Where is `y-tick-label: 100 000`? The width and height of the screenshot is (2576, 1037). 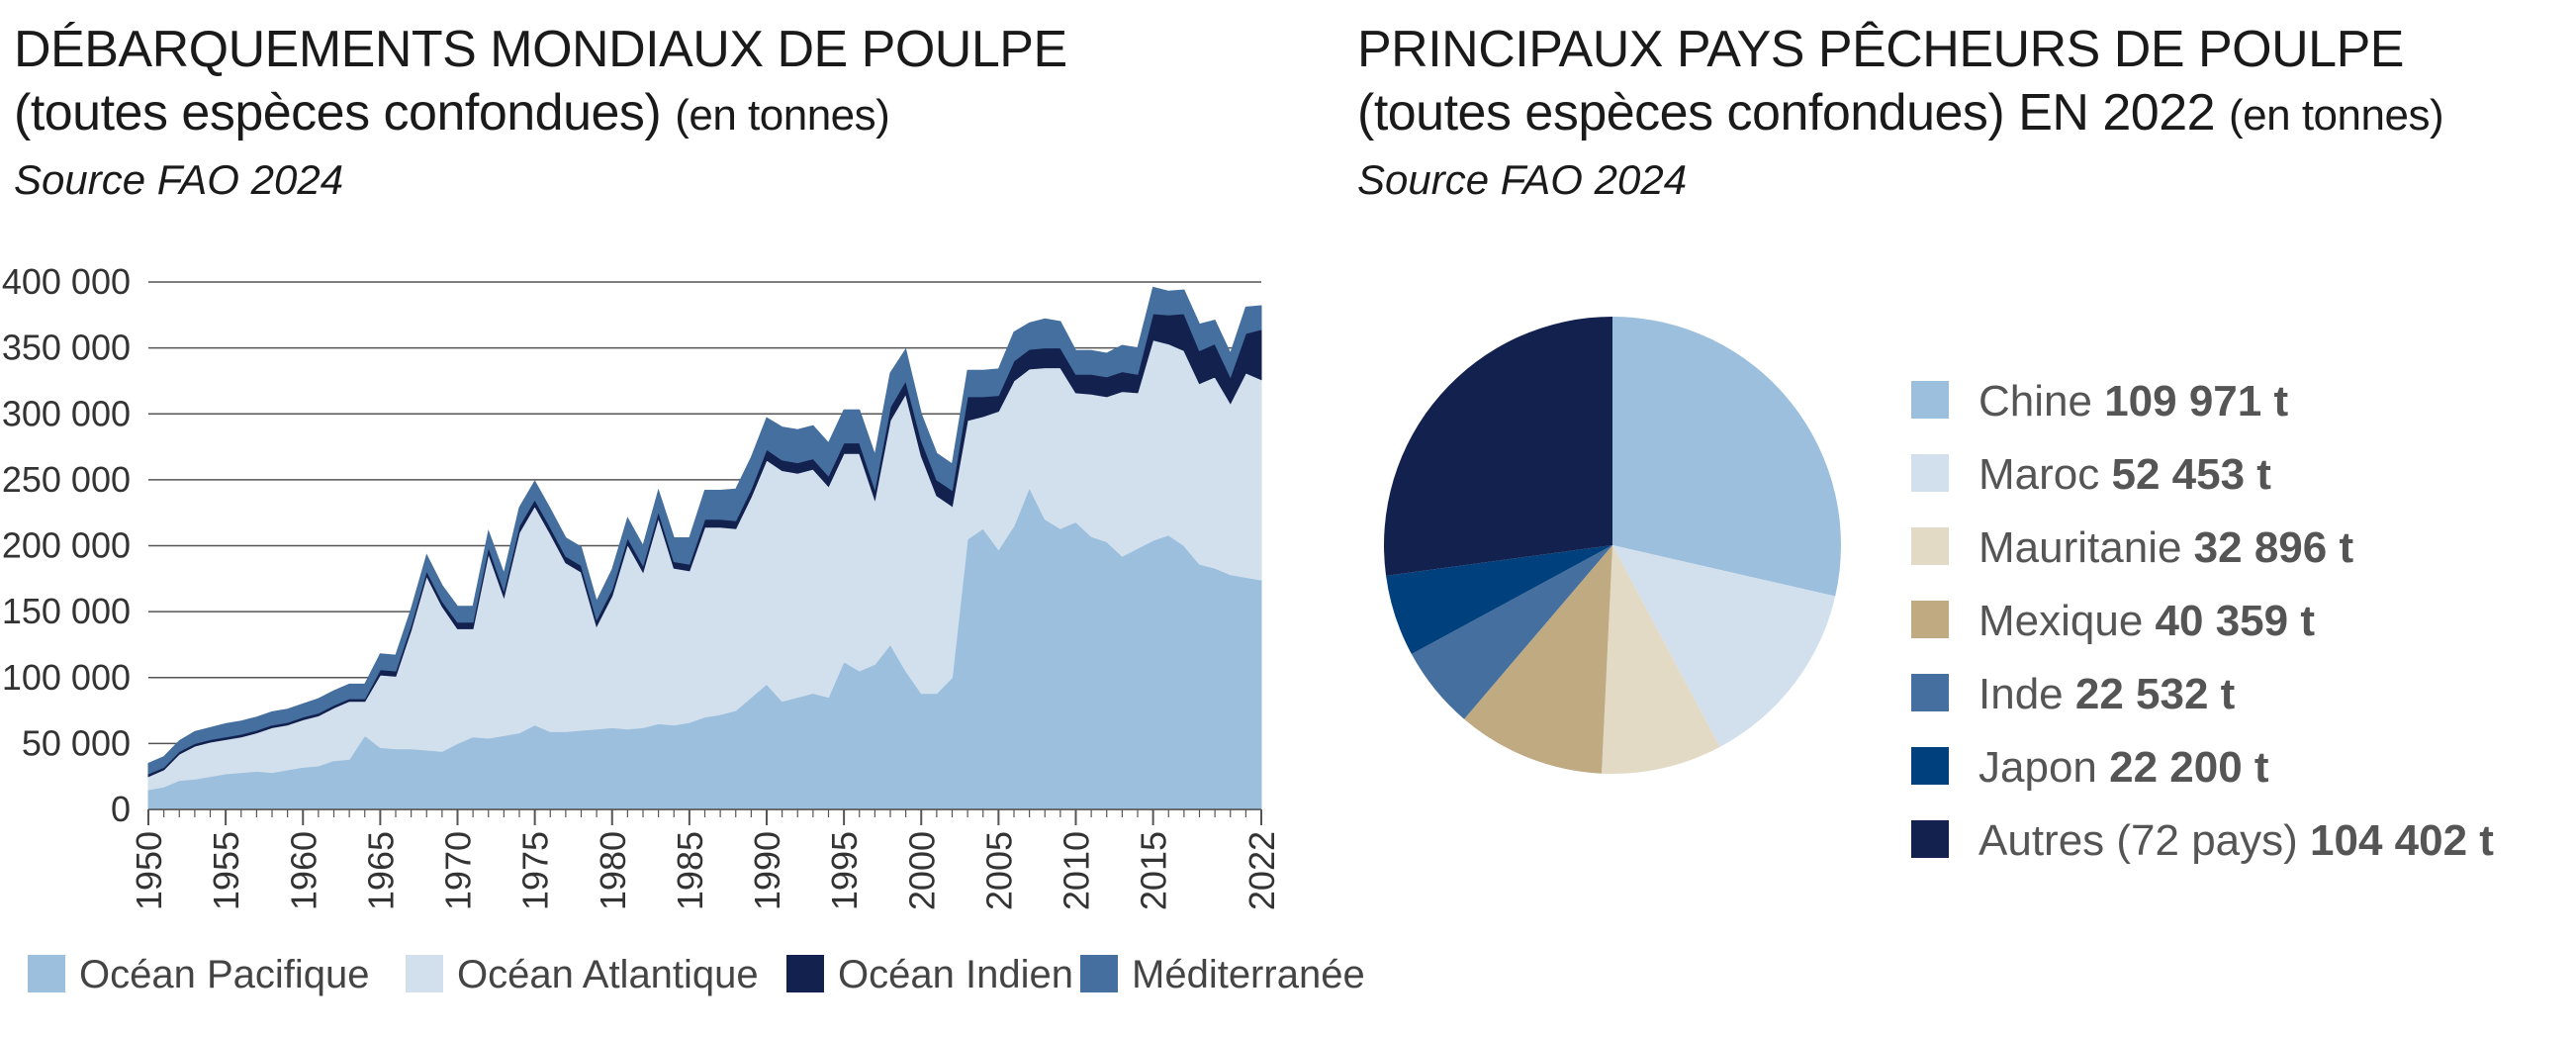
y-tick-label: 100 000 is located at coordinates (67, 677).